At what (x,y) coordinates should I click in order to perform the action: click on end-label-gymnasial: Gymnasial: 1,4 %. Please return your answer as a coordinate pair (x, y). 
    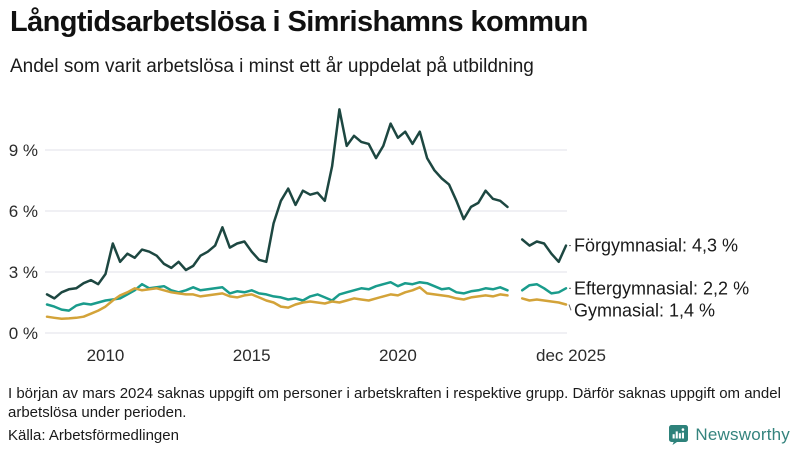
    Looking at the image, I should click on (644, 310).